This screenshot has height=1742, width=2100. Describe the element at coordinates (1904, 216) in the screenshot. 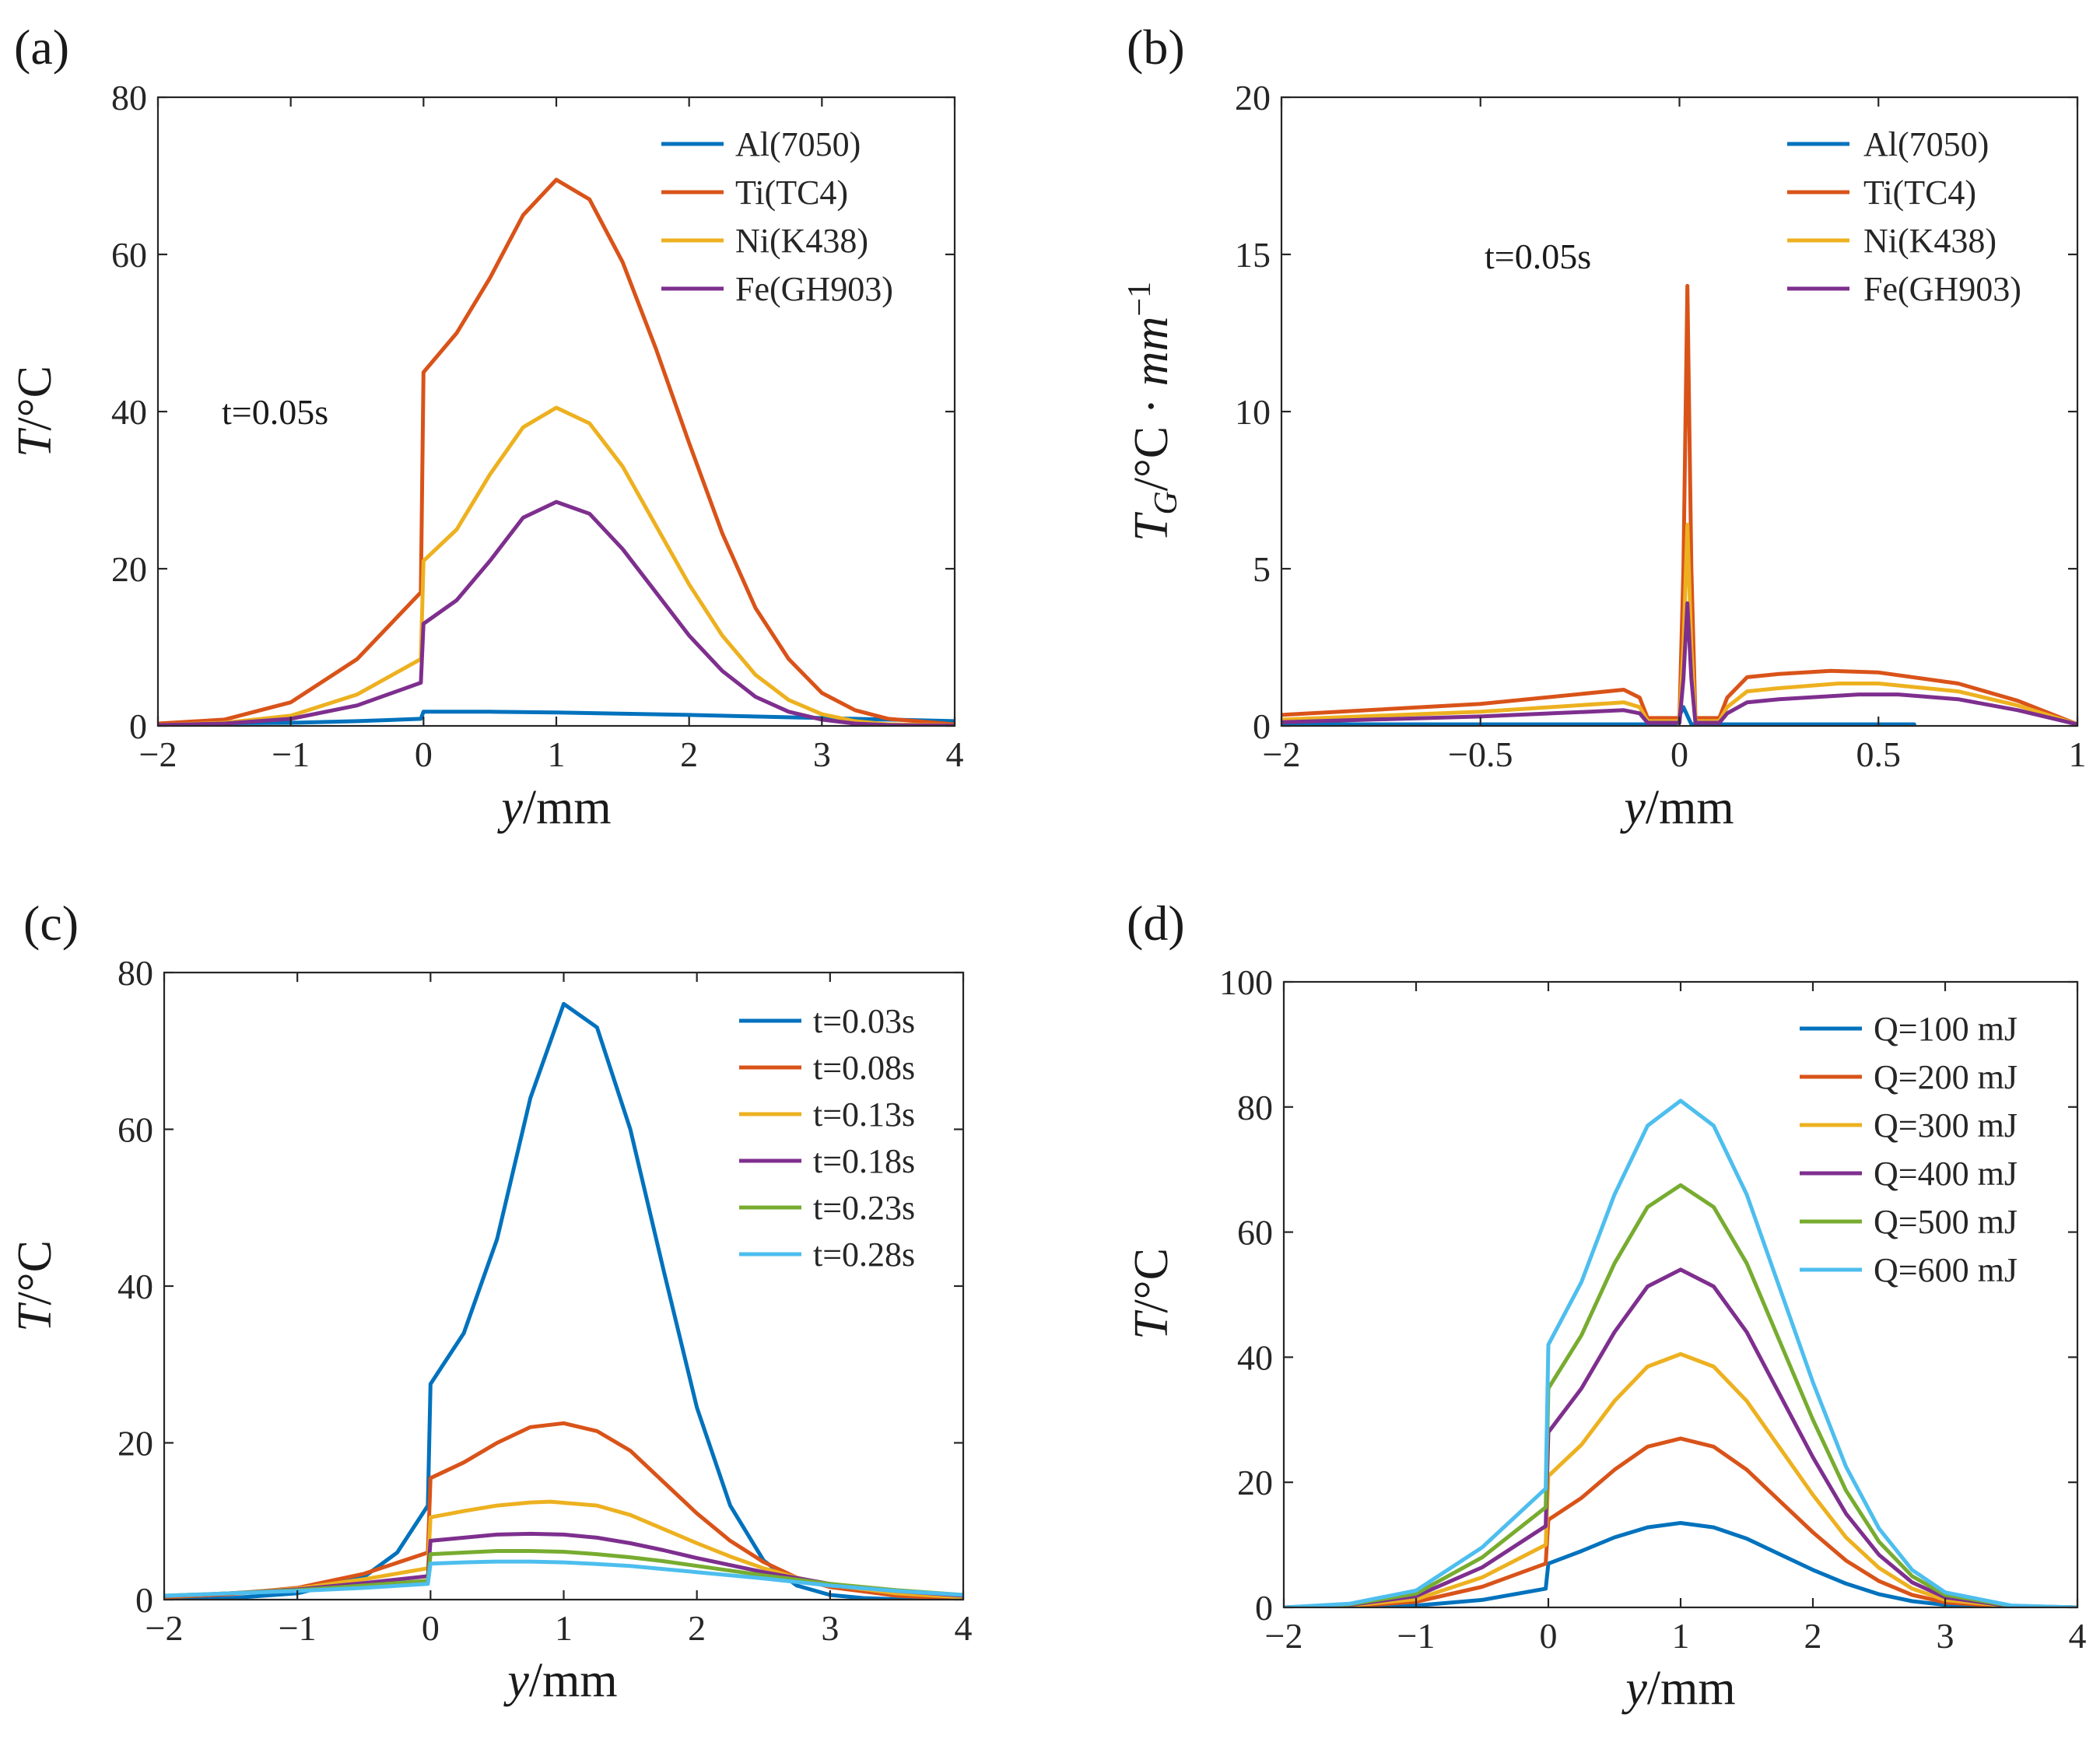

I see `legend: Al(7050) Ti(TC4) Ni(K438) Fe(GH903)` at that location.